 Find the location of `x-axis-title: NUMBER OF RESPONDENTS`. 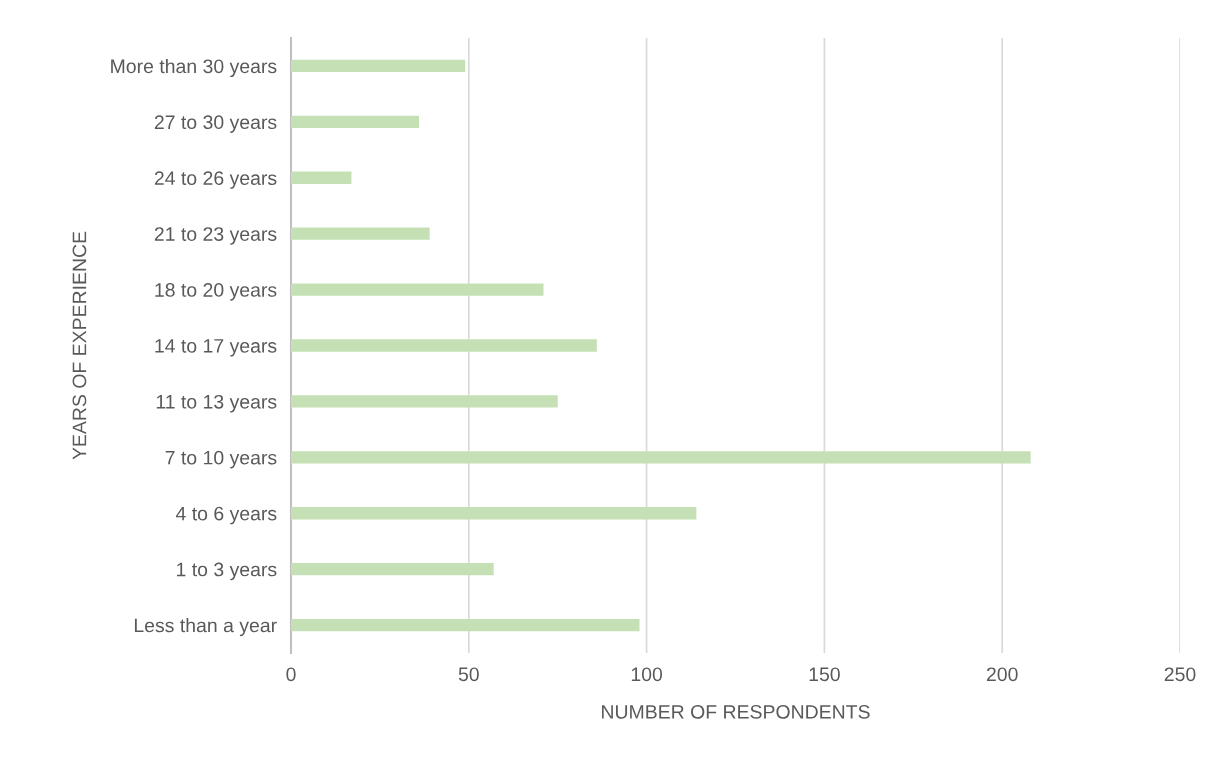

x-axis-title: NUMBER OF RESPONDENTS is located at coordinates (736, 711).